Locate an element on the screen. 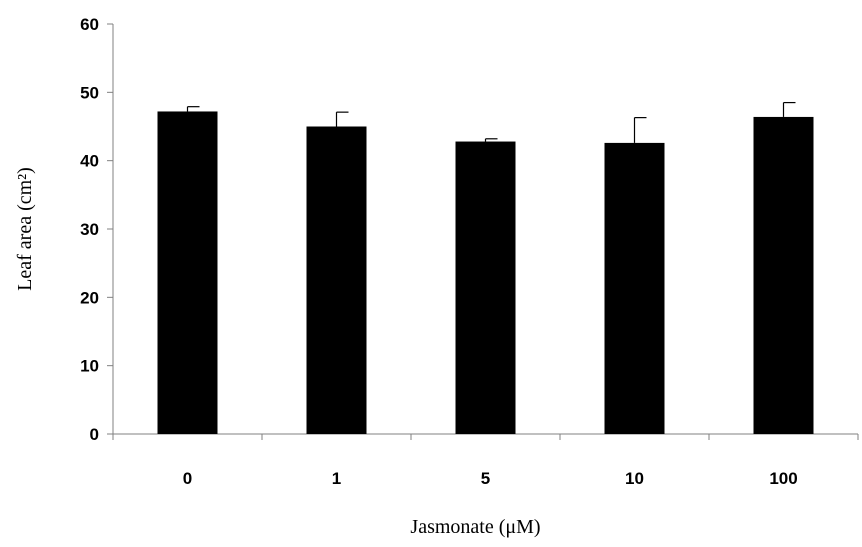 This screenshot has height=547, width=862. y-ticks: 0 10 20 30 40 50 60 is located at coordinates (96, 229).